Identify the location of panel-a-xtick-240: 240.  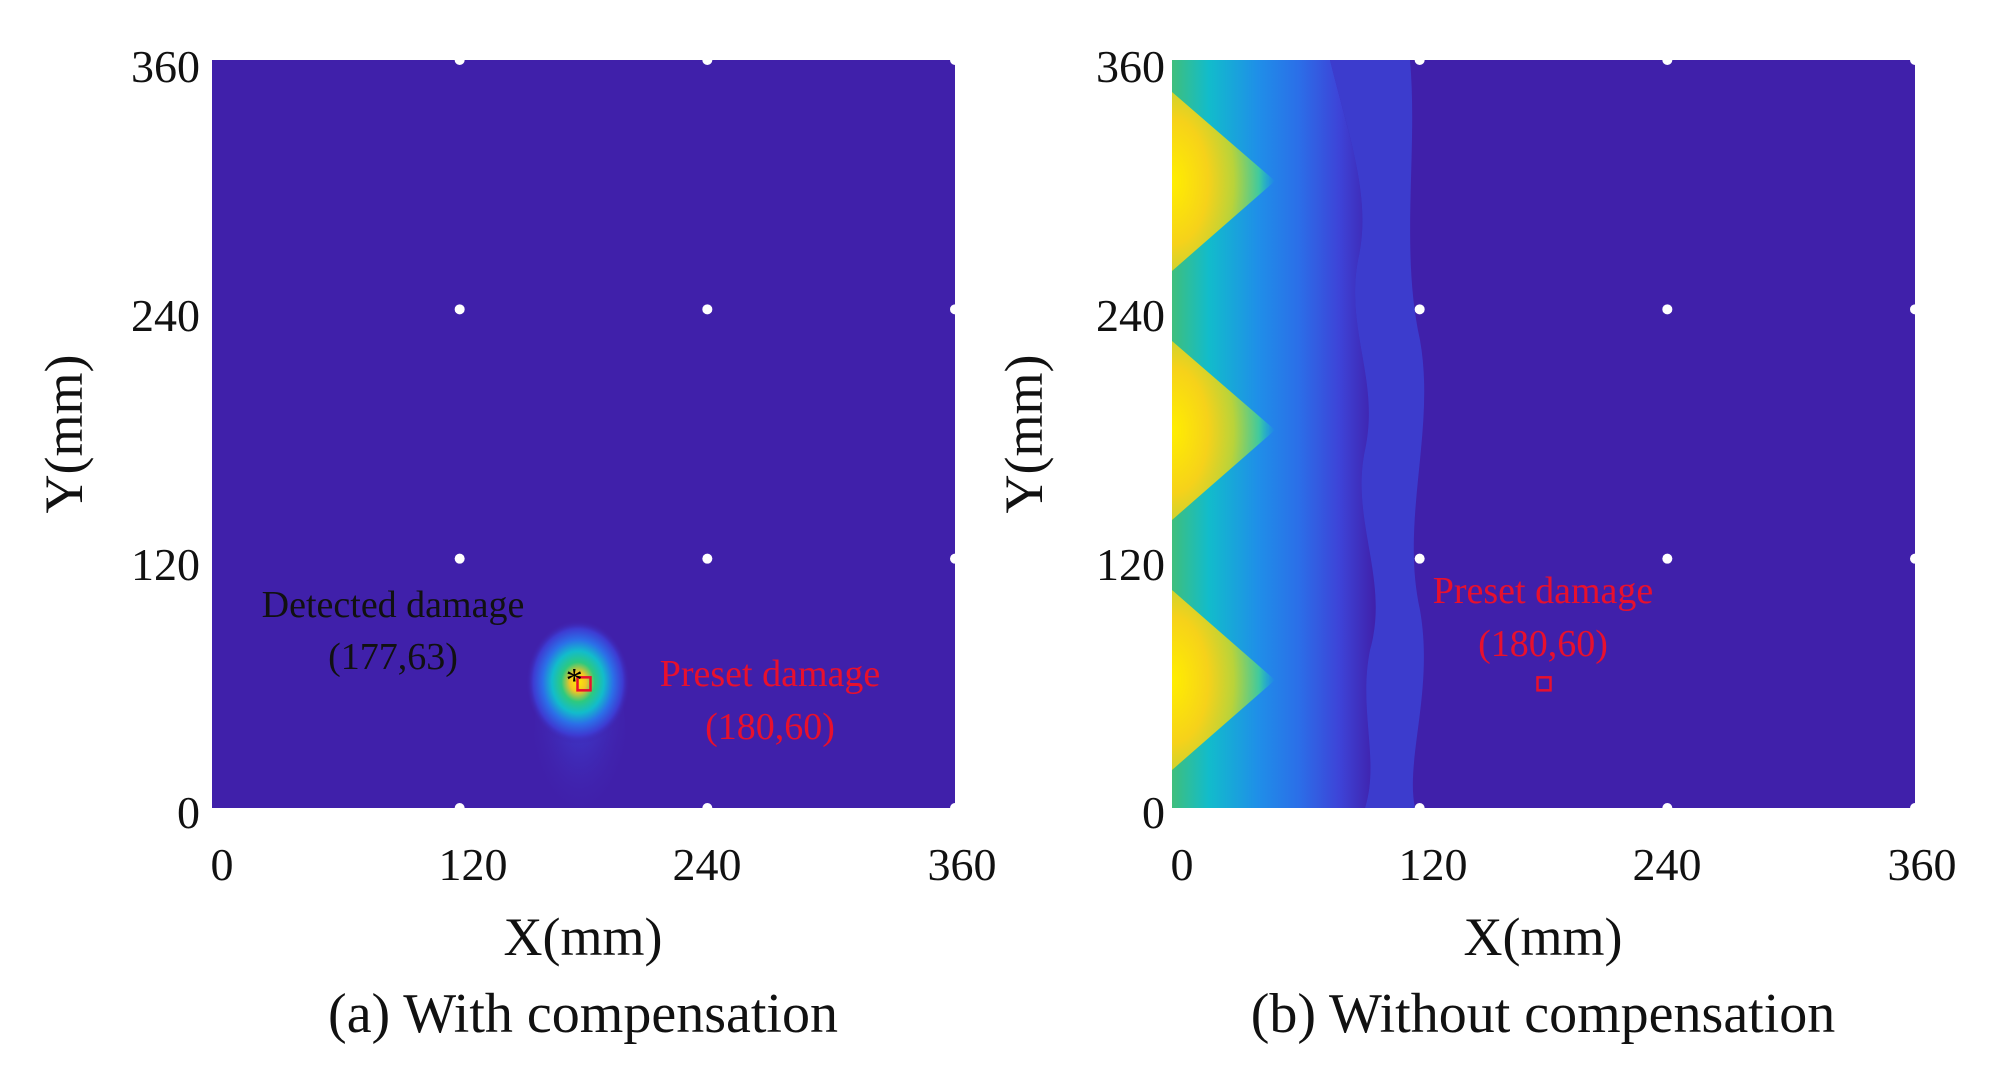
(707, 864).